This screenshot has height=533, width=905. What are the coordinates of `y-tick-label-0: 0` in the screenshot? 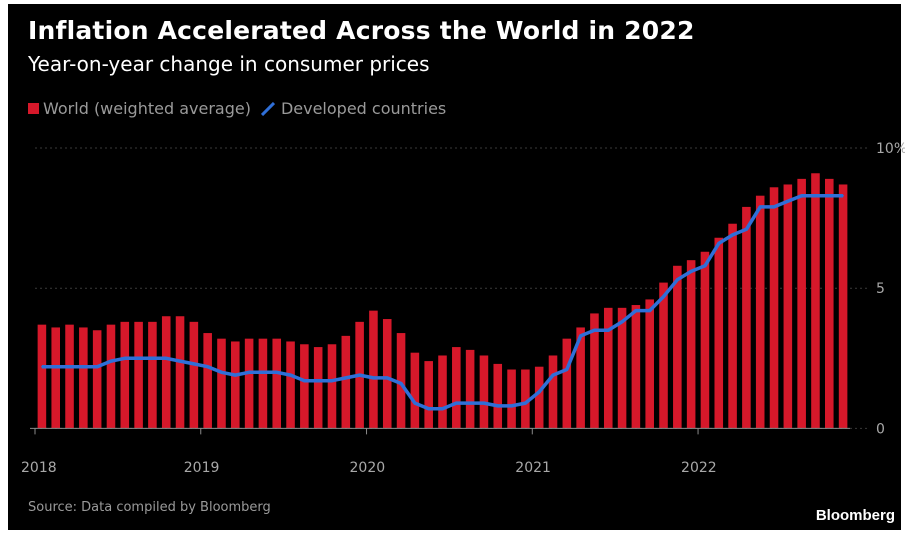 It's located at (880, 429).